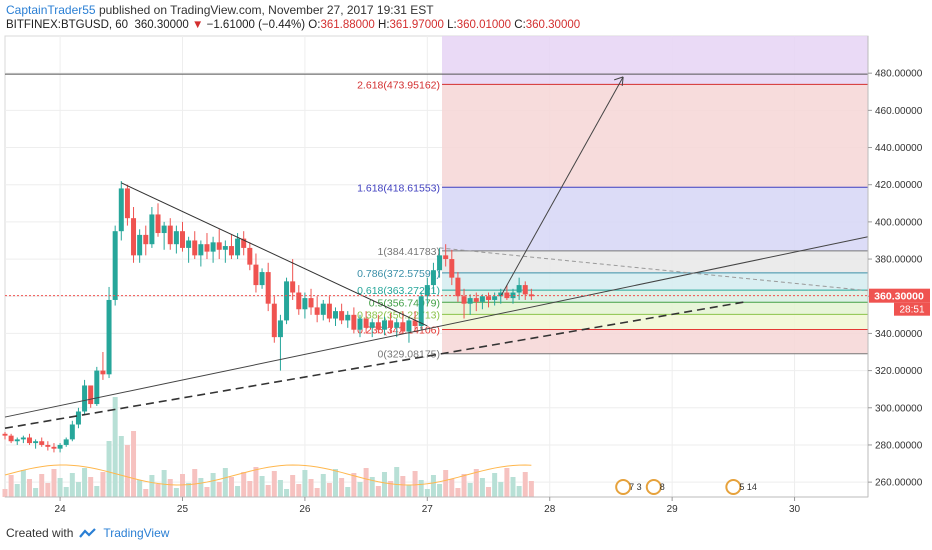 This screenshot has height=550, width=932. I want to click on x-tick-label: 28, so click(550, 509).